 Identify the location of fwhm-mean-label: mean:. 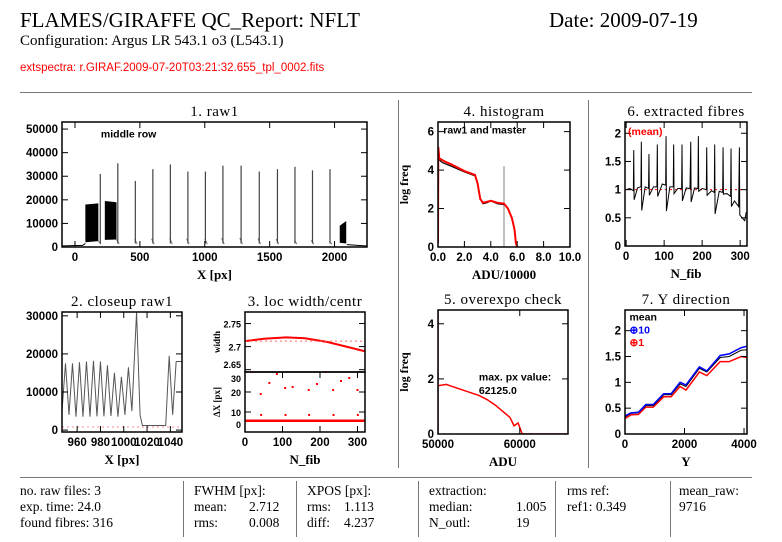
(210, 506).